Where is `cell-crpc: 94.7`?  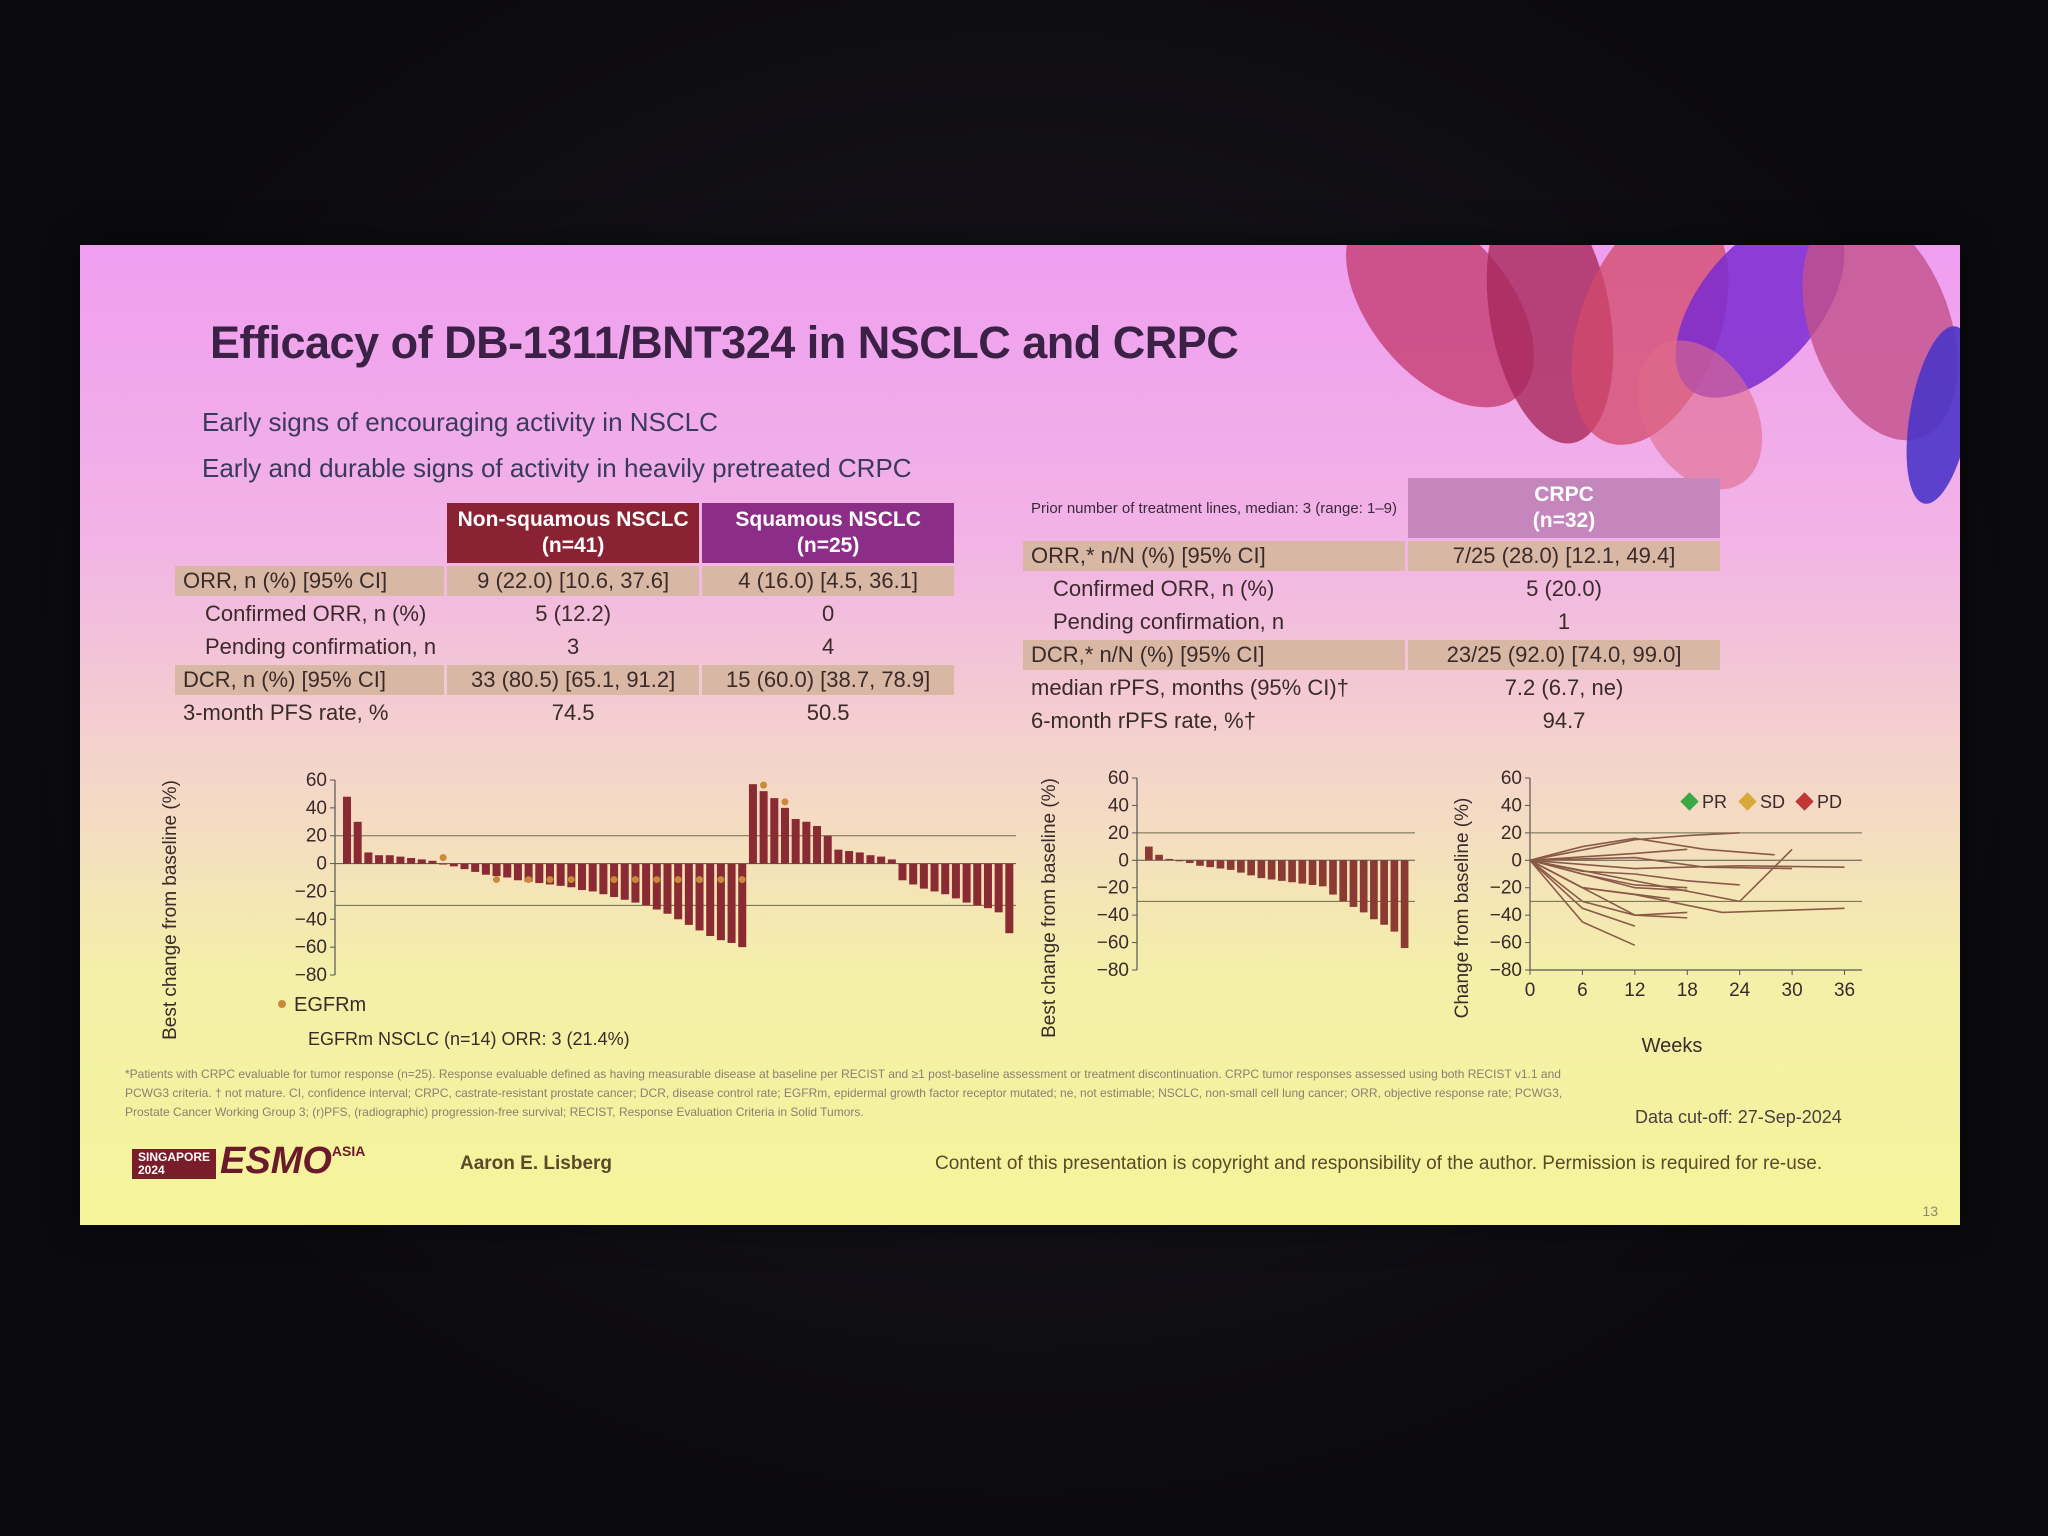
cell-crpc: 94.7 is located at coordinates (1564, 720).